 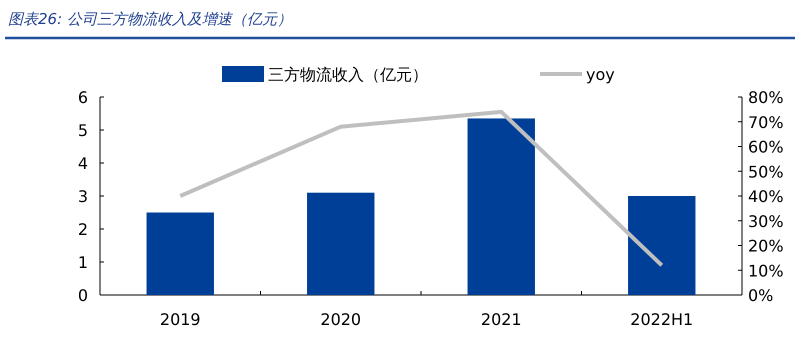 I want to click on y-tick-label: 0, so click(x=83, y=295).